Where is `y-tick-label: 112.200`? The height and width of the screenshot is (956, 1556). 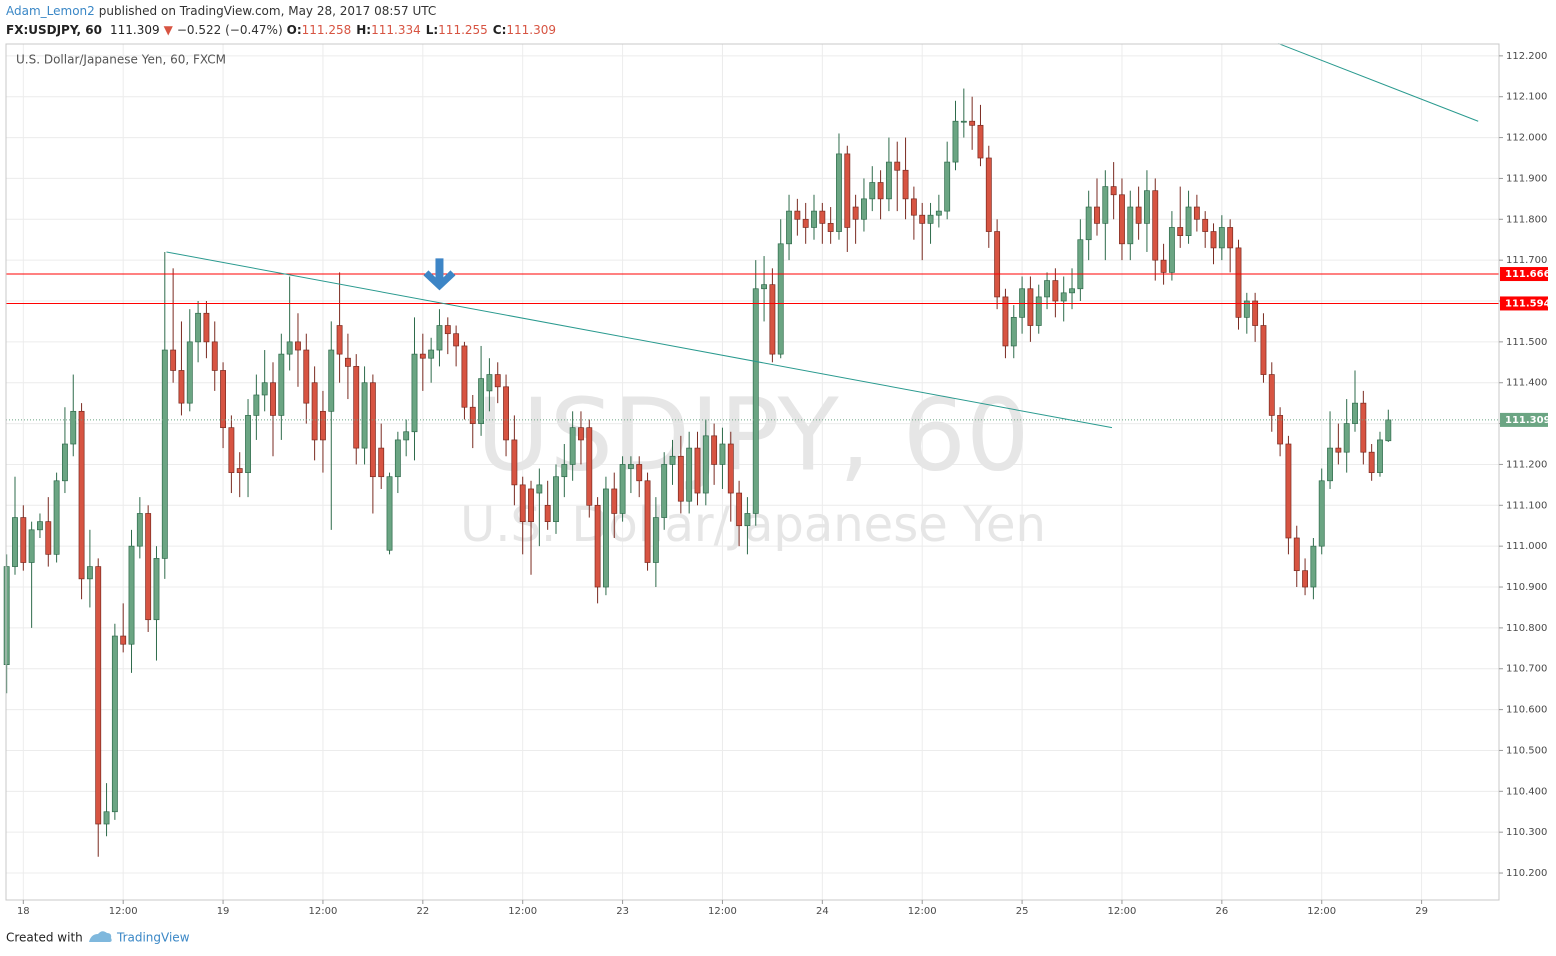 y-tick-label: 112.200 is located at coordinates (1526, 56).